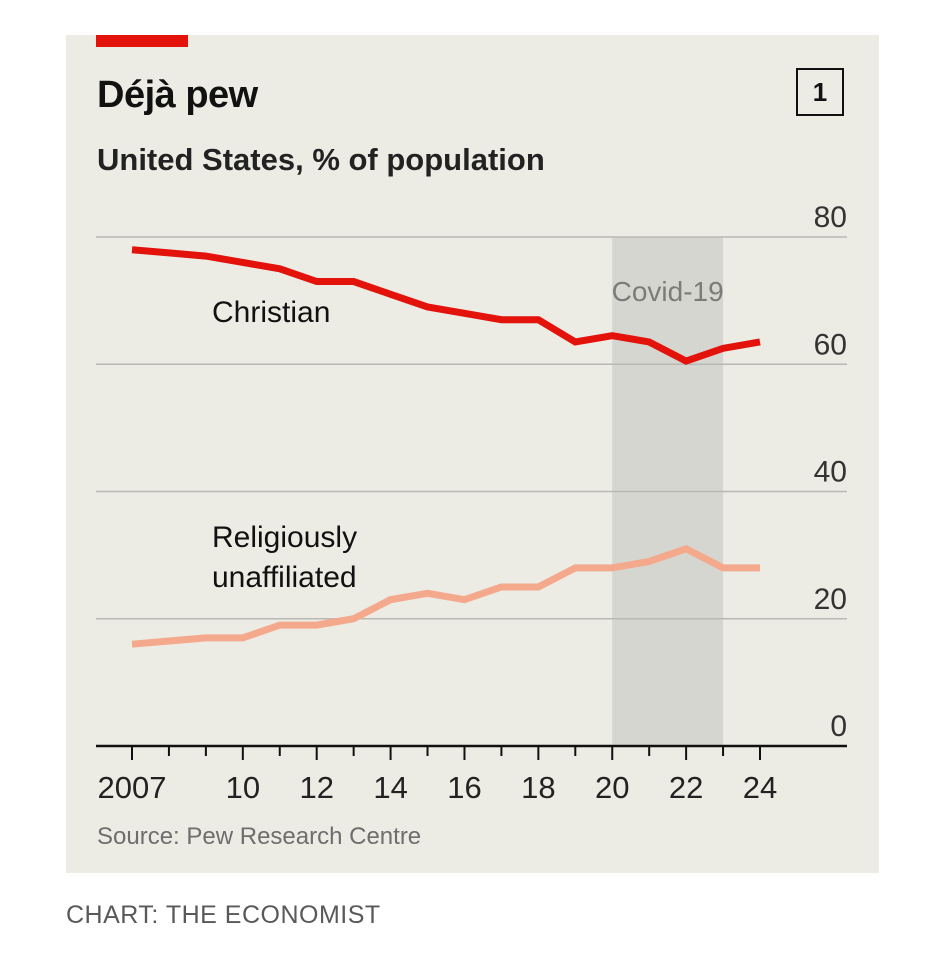 Image resolution: width=944 pixels, height=960 pixels. I want to click on christian-line, so click(446, 305).